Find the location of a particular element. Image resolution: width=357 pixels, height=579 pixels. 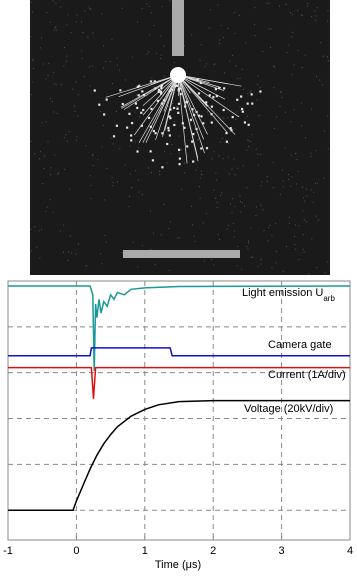

x-axis-title: Time (μs) is located at coordinates (178, 565).